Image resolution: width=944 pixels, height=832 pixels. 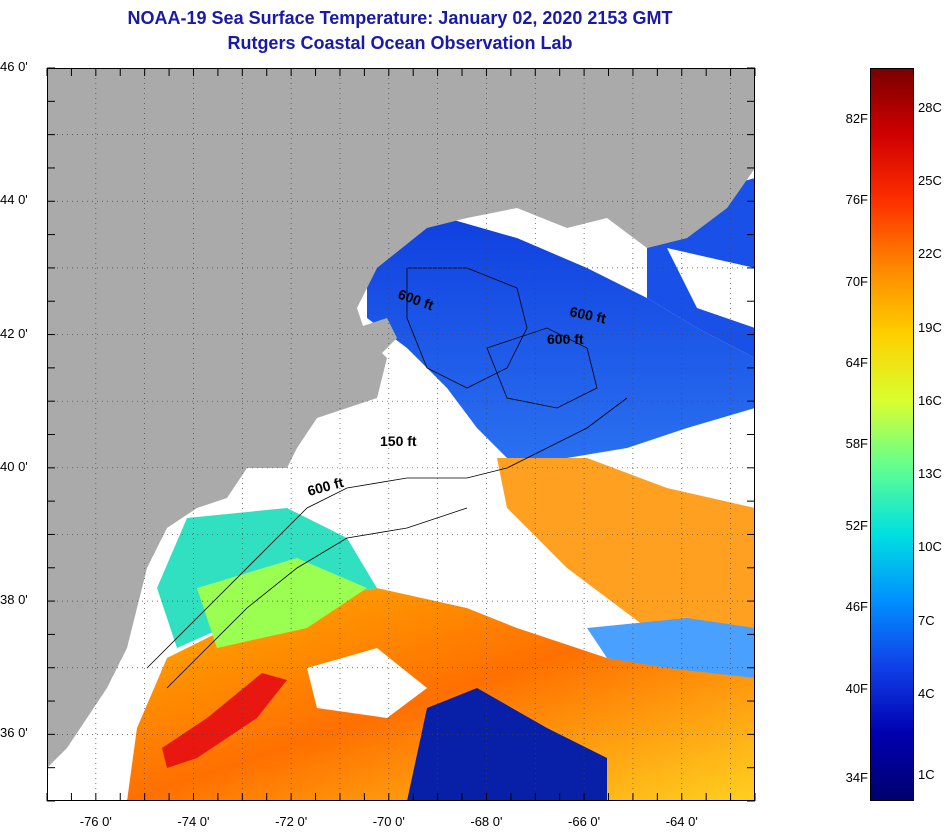 What do you see at coordinates (930, 547) in the screenshot?
I see `colorbar-celsius-label: 10C` at bounding box center [930, 547].